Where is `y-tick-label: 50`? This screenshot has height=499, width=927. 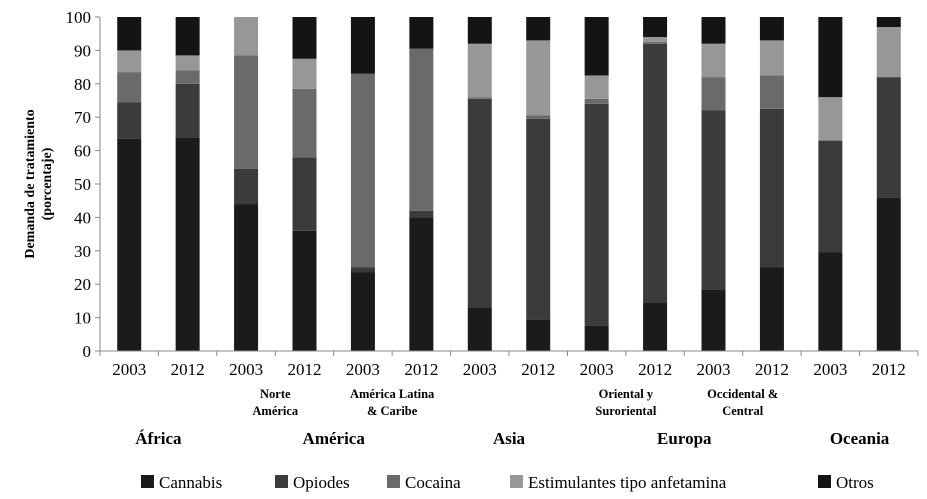
y-tick-label: 50 is located at coordinates (82, 184).